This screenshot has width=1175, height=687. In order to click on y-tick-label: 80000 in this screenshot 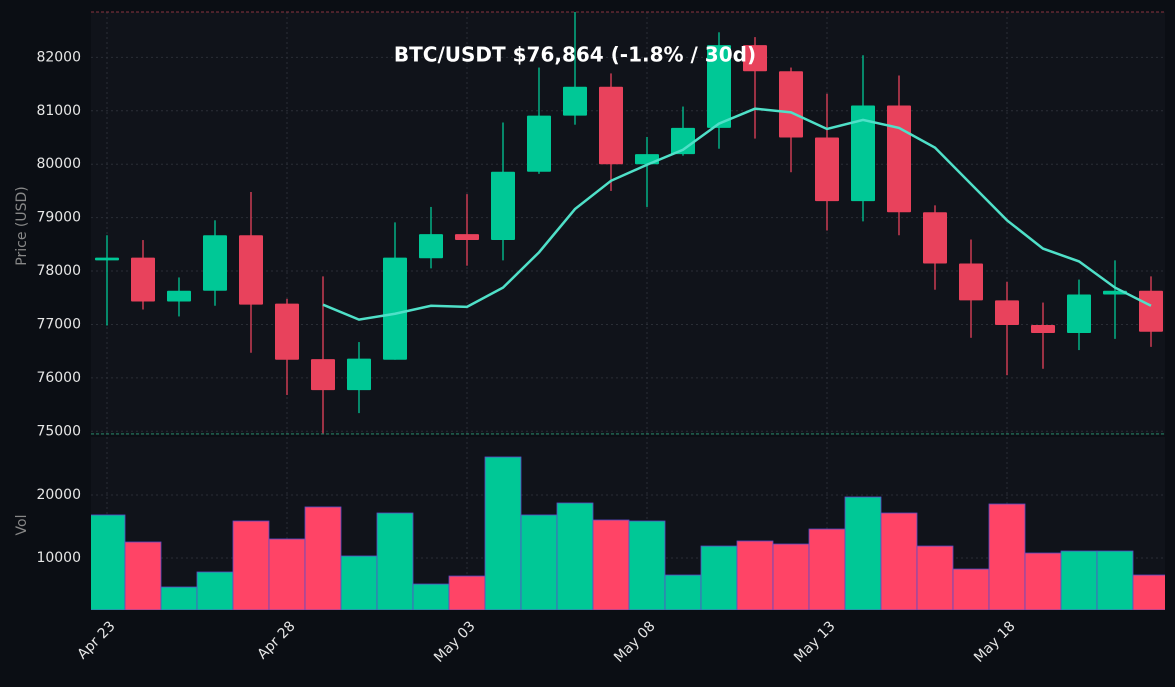, I will do `click(58, 164)`.